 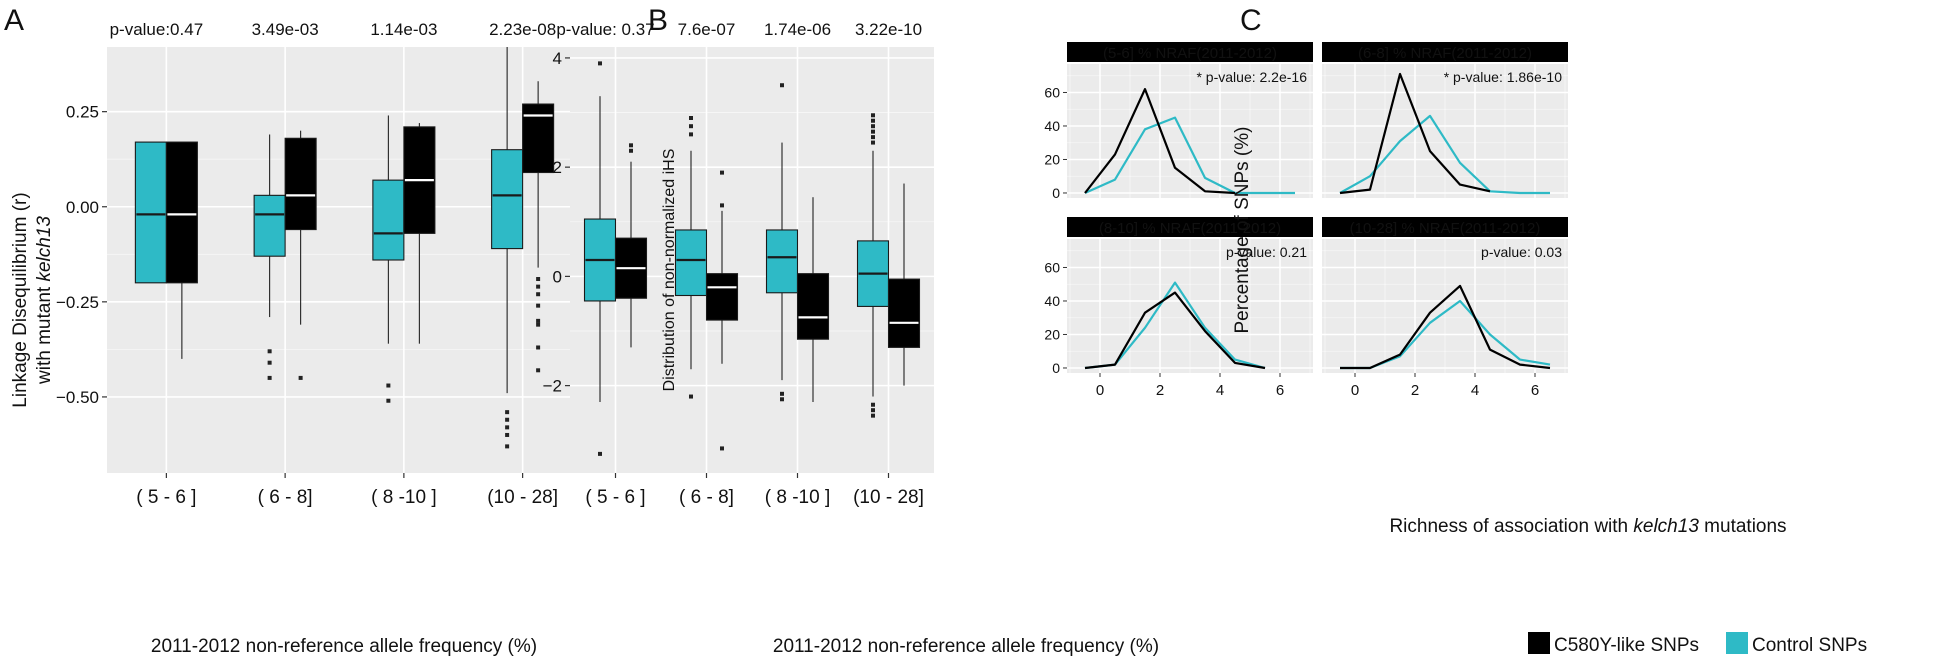 I want to click on pvalue-label: 7.6e-07, so click(x=707, y=29).